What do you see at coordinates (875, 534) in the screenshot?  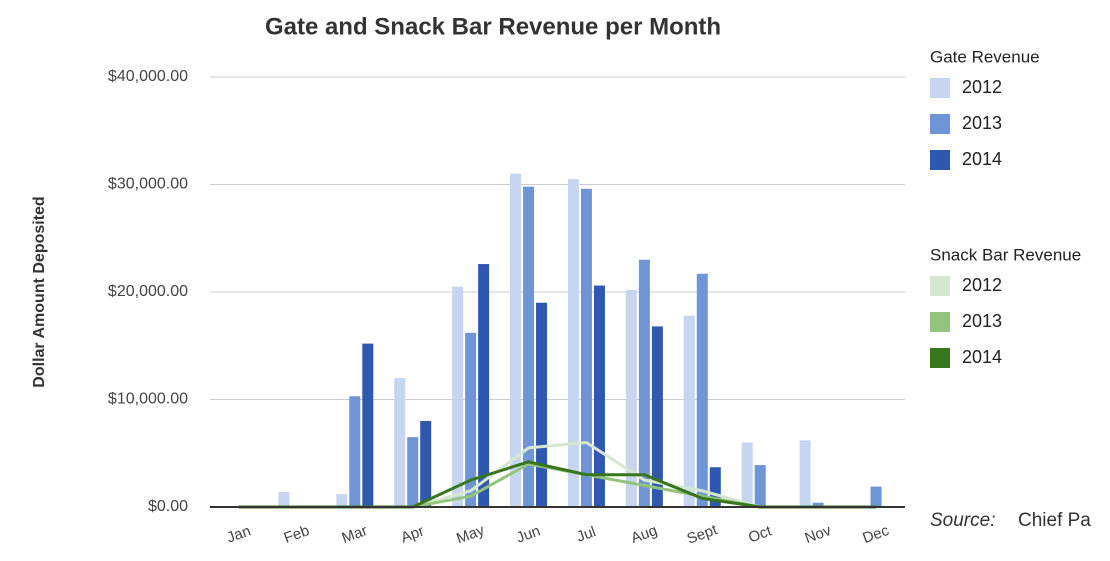 I see `x-tick-label: Dec` at bounding box center [875, 534].